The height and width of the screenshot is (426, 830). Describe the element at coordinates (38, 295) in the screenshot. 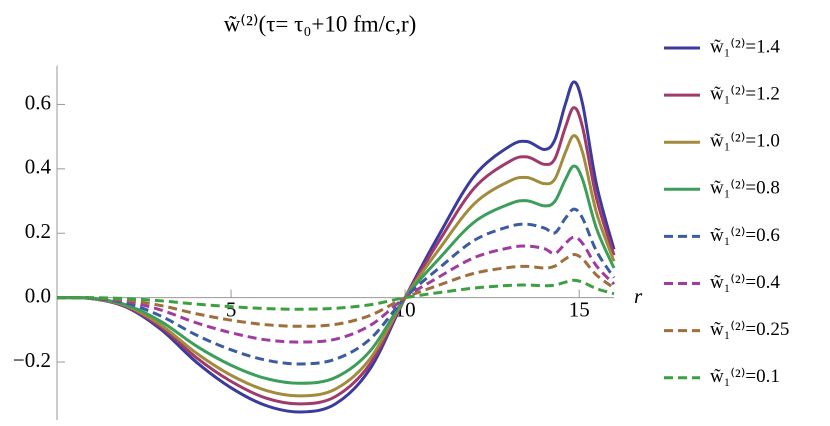

I see `y-tick-label: 0.0` at that location.